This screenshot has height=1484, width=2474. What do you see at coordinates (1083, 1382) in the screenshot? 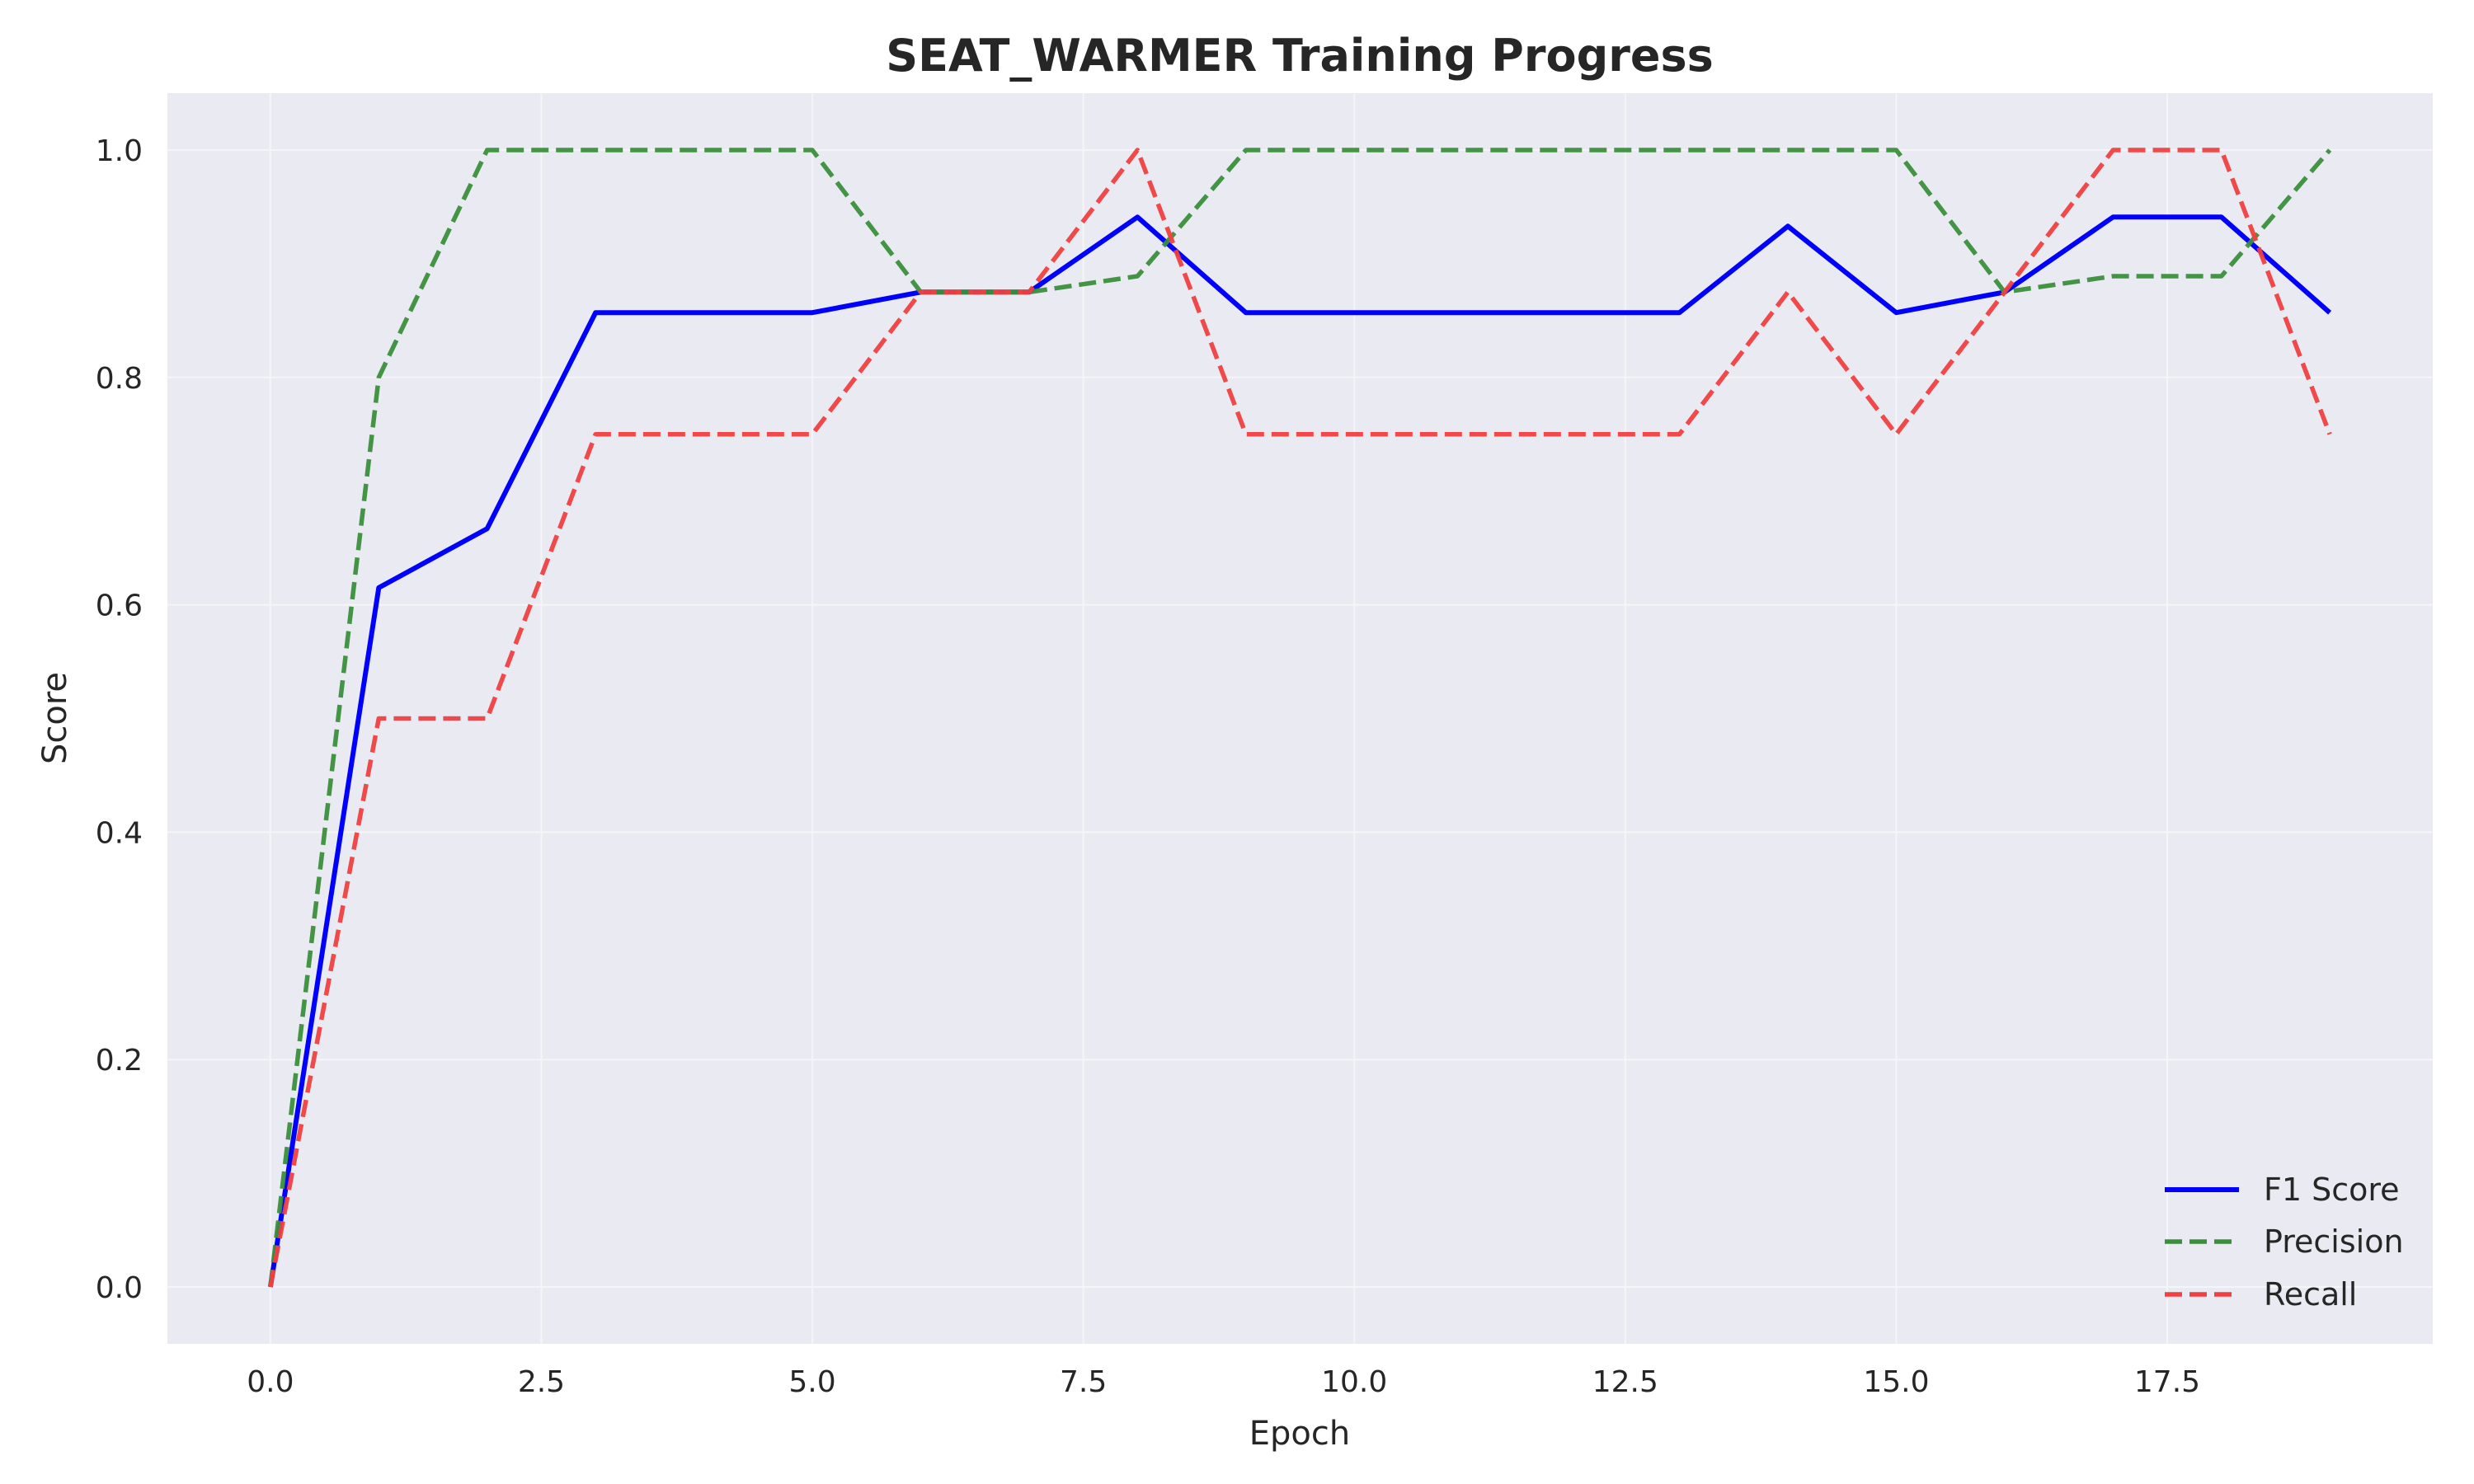
I see `x-tick-label: 7.5` at bounding box center [1083, 1382].